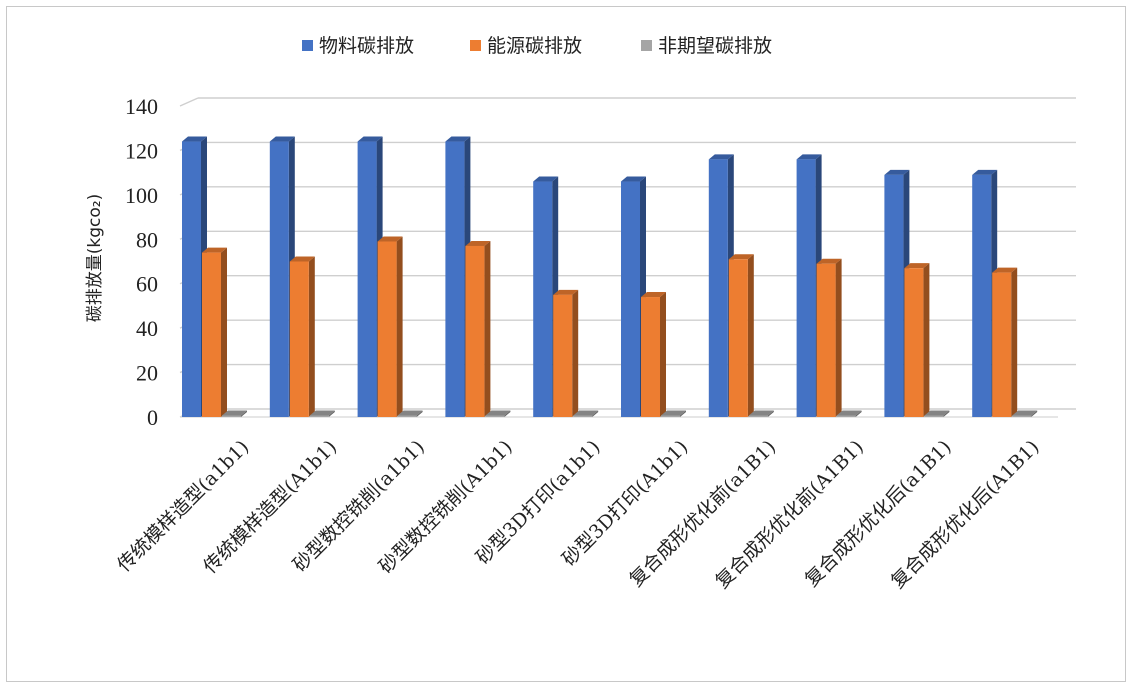 The image size is (1133, 690). I want to click on legend: 物料碳排放 能源碳排放 非期望碳排放, so click(537, 46).